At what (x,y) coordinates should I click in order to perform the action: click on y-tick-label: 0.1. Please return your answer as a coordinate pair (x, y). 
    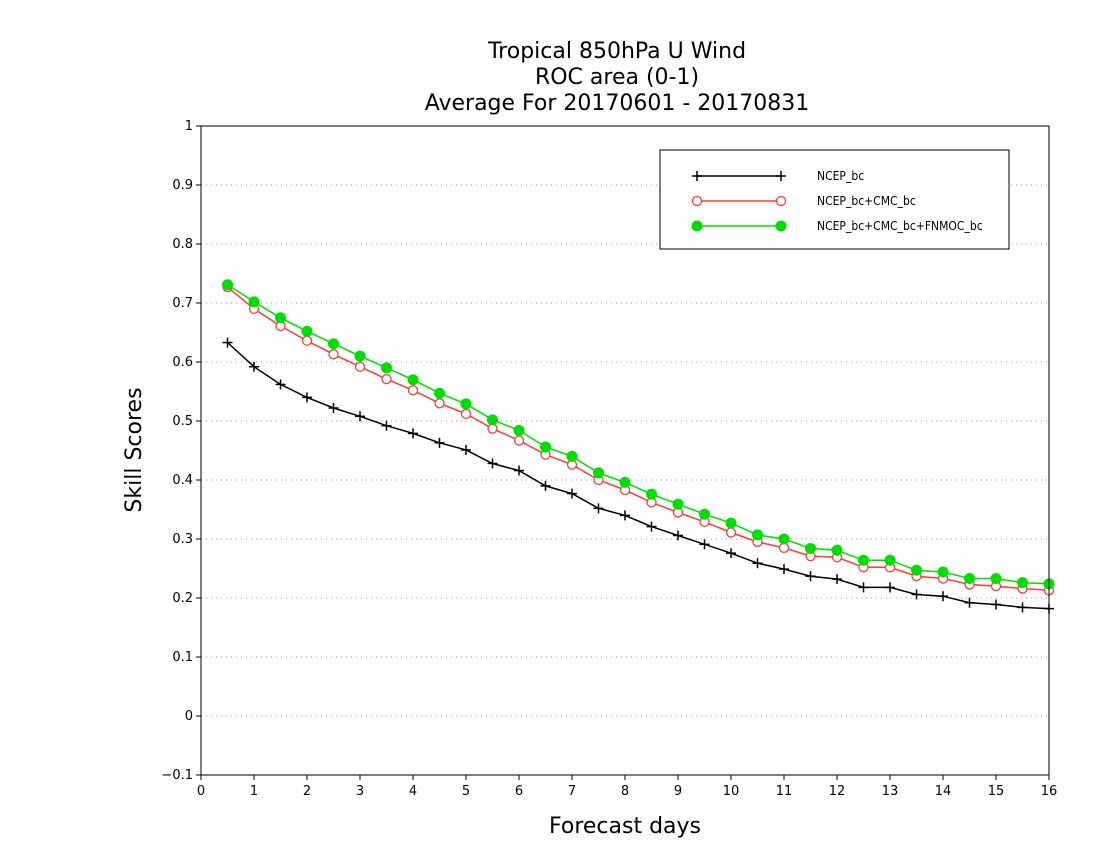
    Looking at the image, I should click on (182, 657).